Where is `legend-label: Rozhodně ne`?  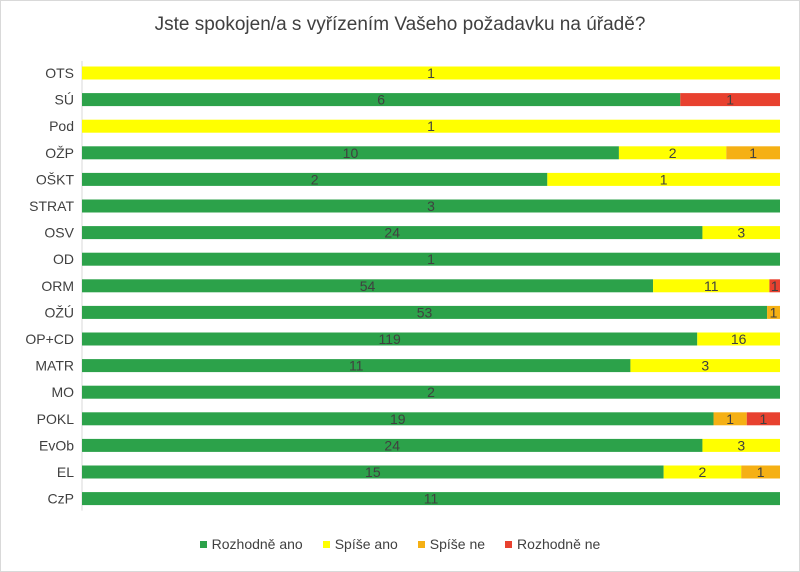
legend-label: Rozhodně ne is located at coordinates (559, 544).